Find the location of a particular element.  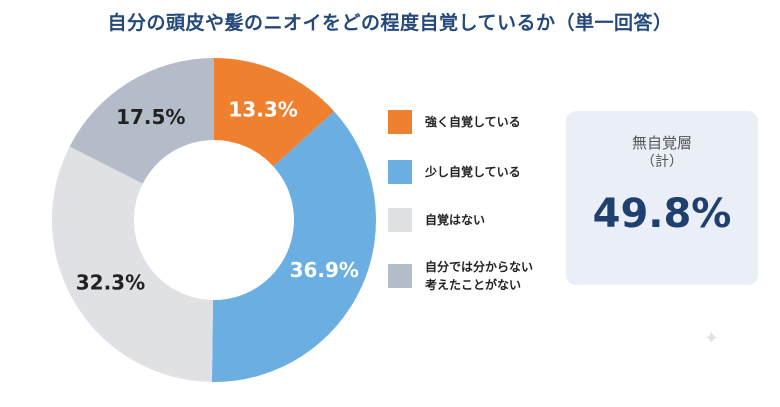

chart-title: 自分の頭皮や髪のニオイをどの程度自覚しているか（単一回答） is located at coordinates (390, 23).